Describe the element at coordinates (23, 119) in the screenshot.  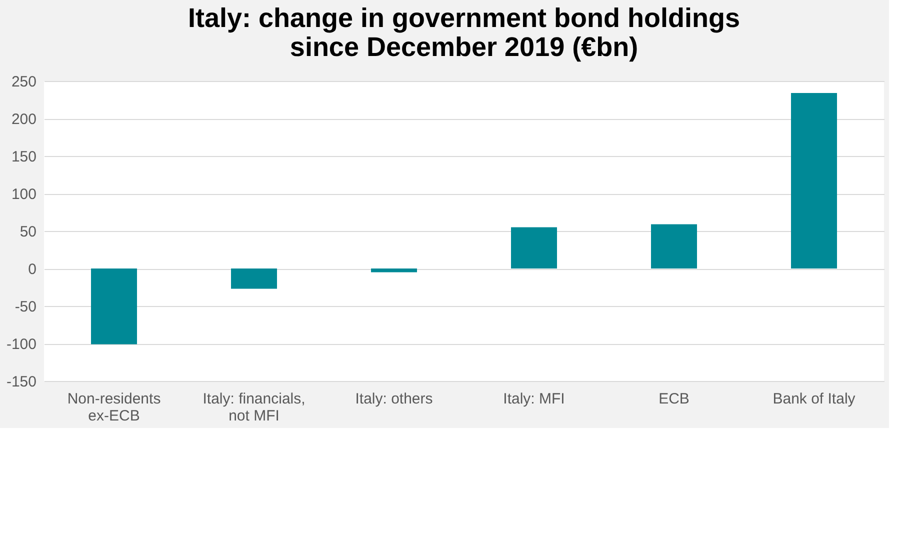
I see `y-tick-label: 200` at that location.